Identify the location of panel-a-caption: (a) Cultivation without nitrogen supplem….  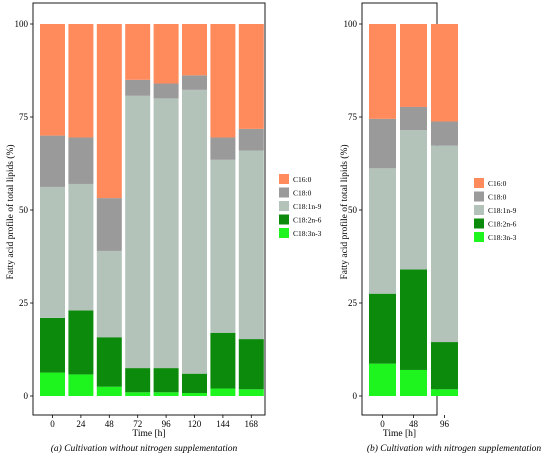
(144, 448).